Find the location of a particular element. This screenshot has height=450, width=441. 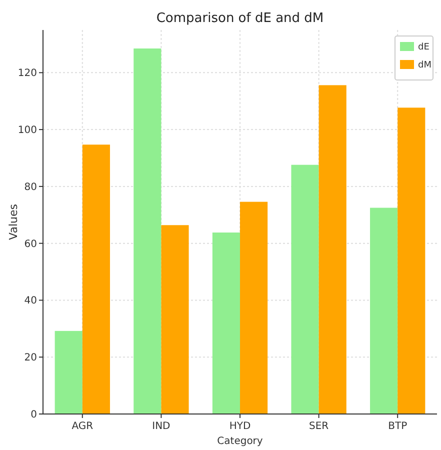

x-tick-label: HYD is located at coordinates (240, 426).